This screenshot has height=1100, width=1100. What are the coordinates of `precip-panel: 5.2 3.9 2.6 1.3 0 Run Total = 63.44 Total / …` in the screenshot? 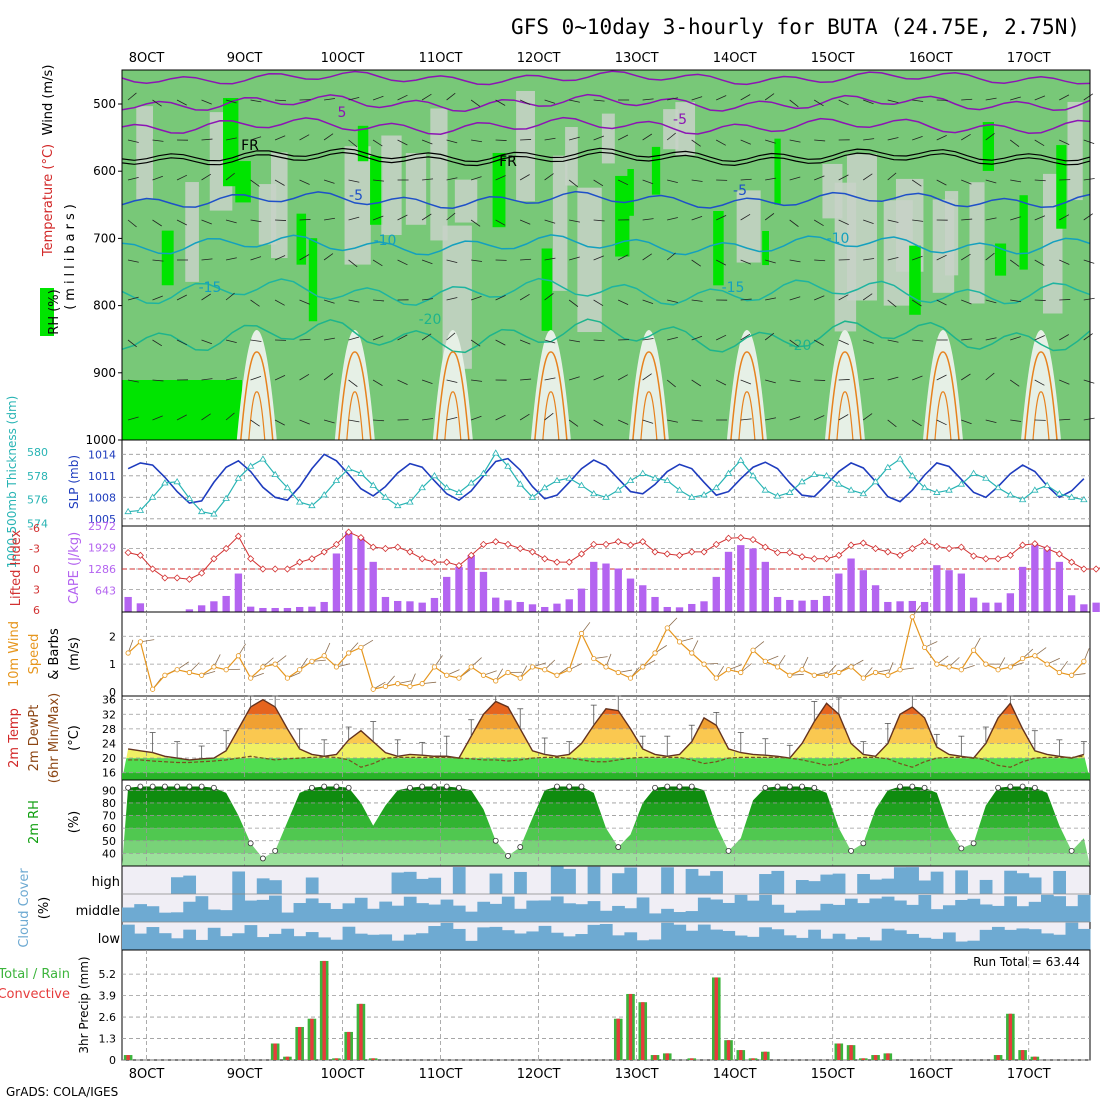 It's located at (545, 1008).